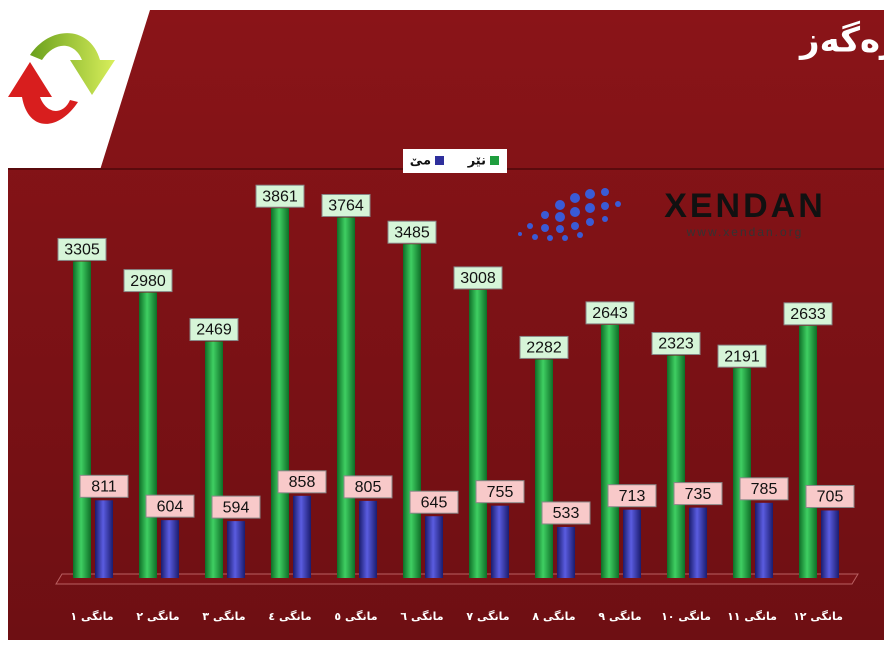 This screenshot has height=648, width=892. I want to click on data-label: 2282, so click(544, 348).